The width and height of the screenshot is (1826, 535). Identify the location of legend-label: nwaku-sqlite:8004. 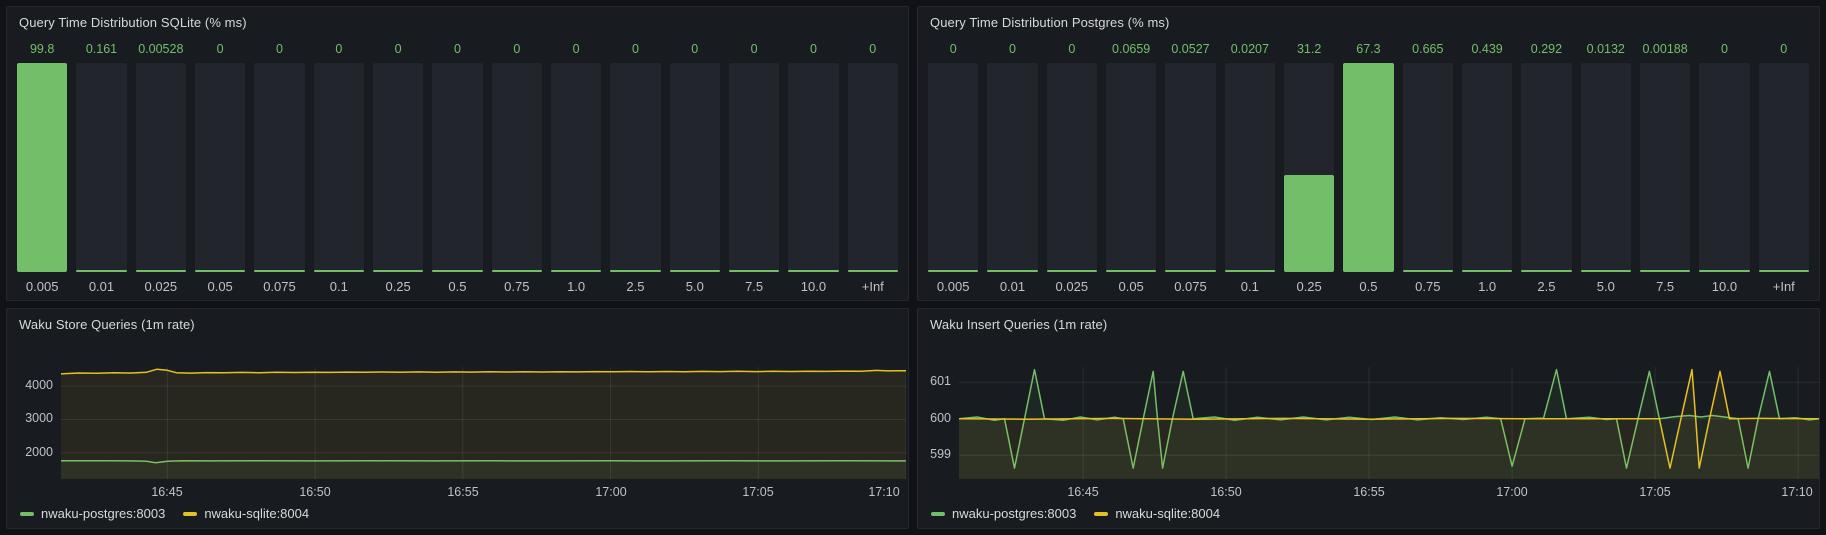
(257, 513).